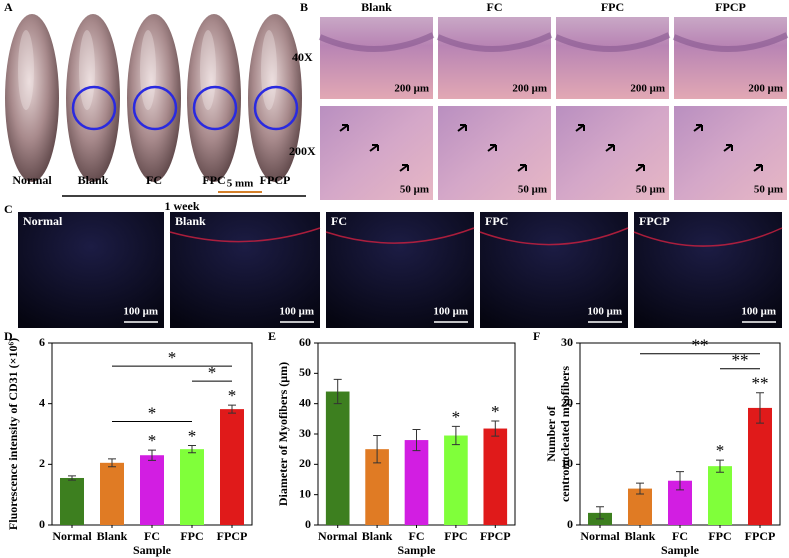 This screenshot has width=789, height=558. I want to click on y-axis-label: Number of, so click(551, 433).